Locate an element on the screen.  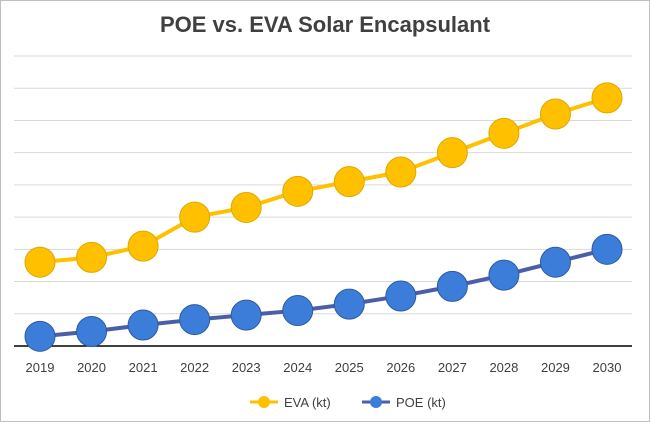
x-tick-label: 2023 is located at coordinates (246, 367).